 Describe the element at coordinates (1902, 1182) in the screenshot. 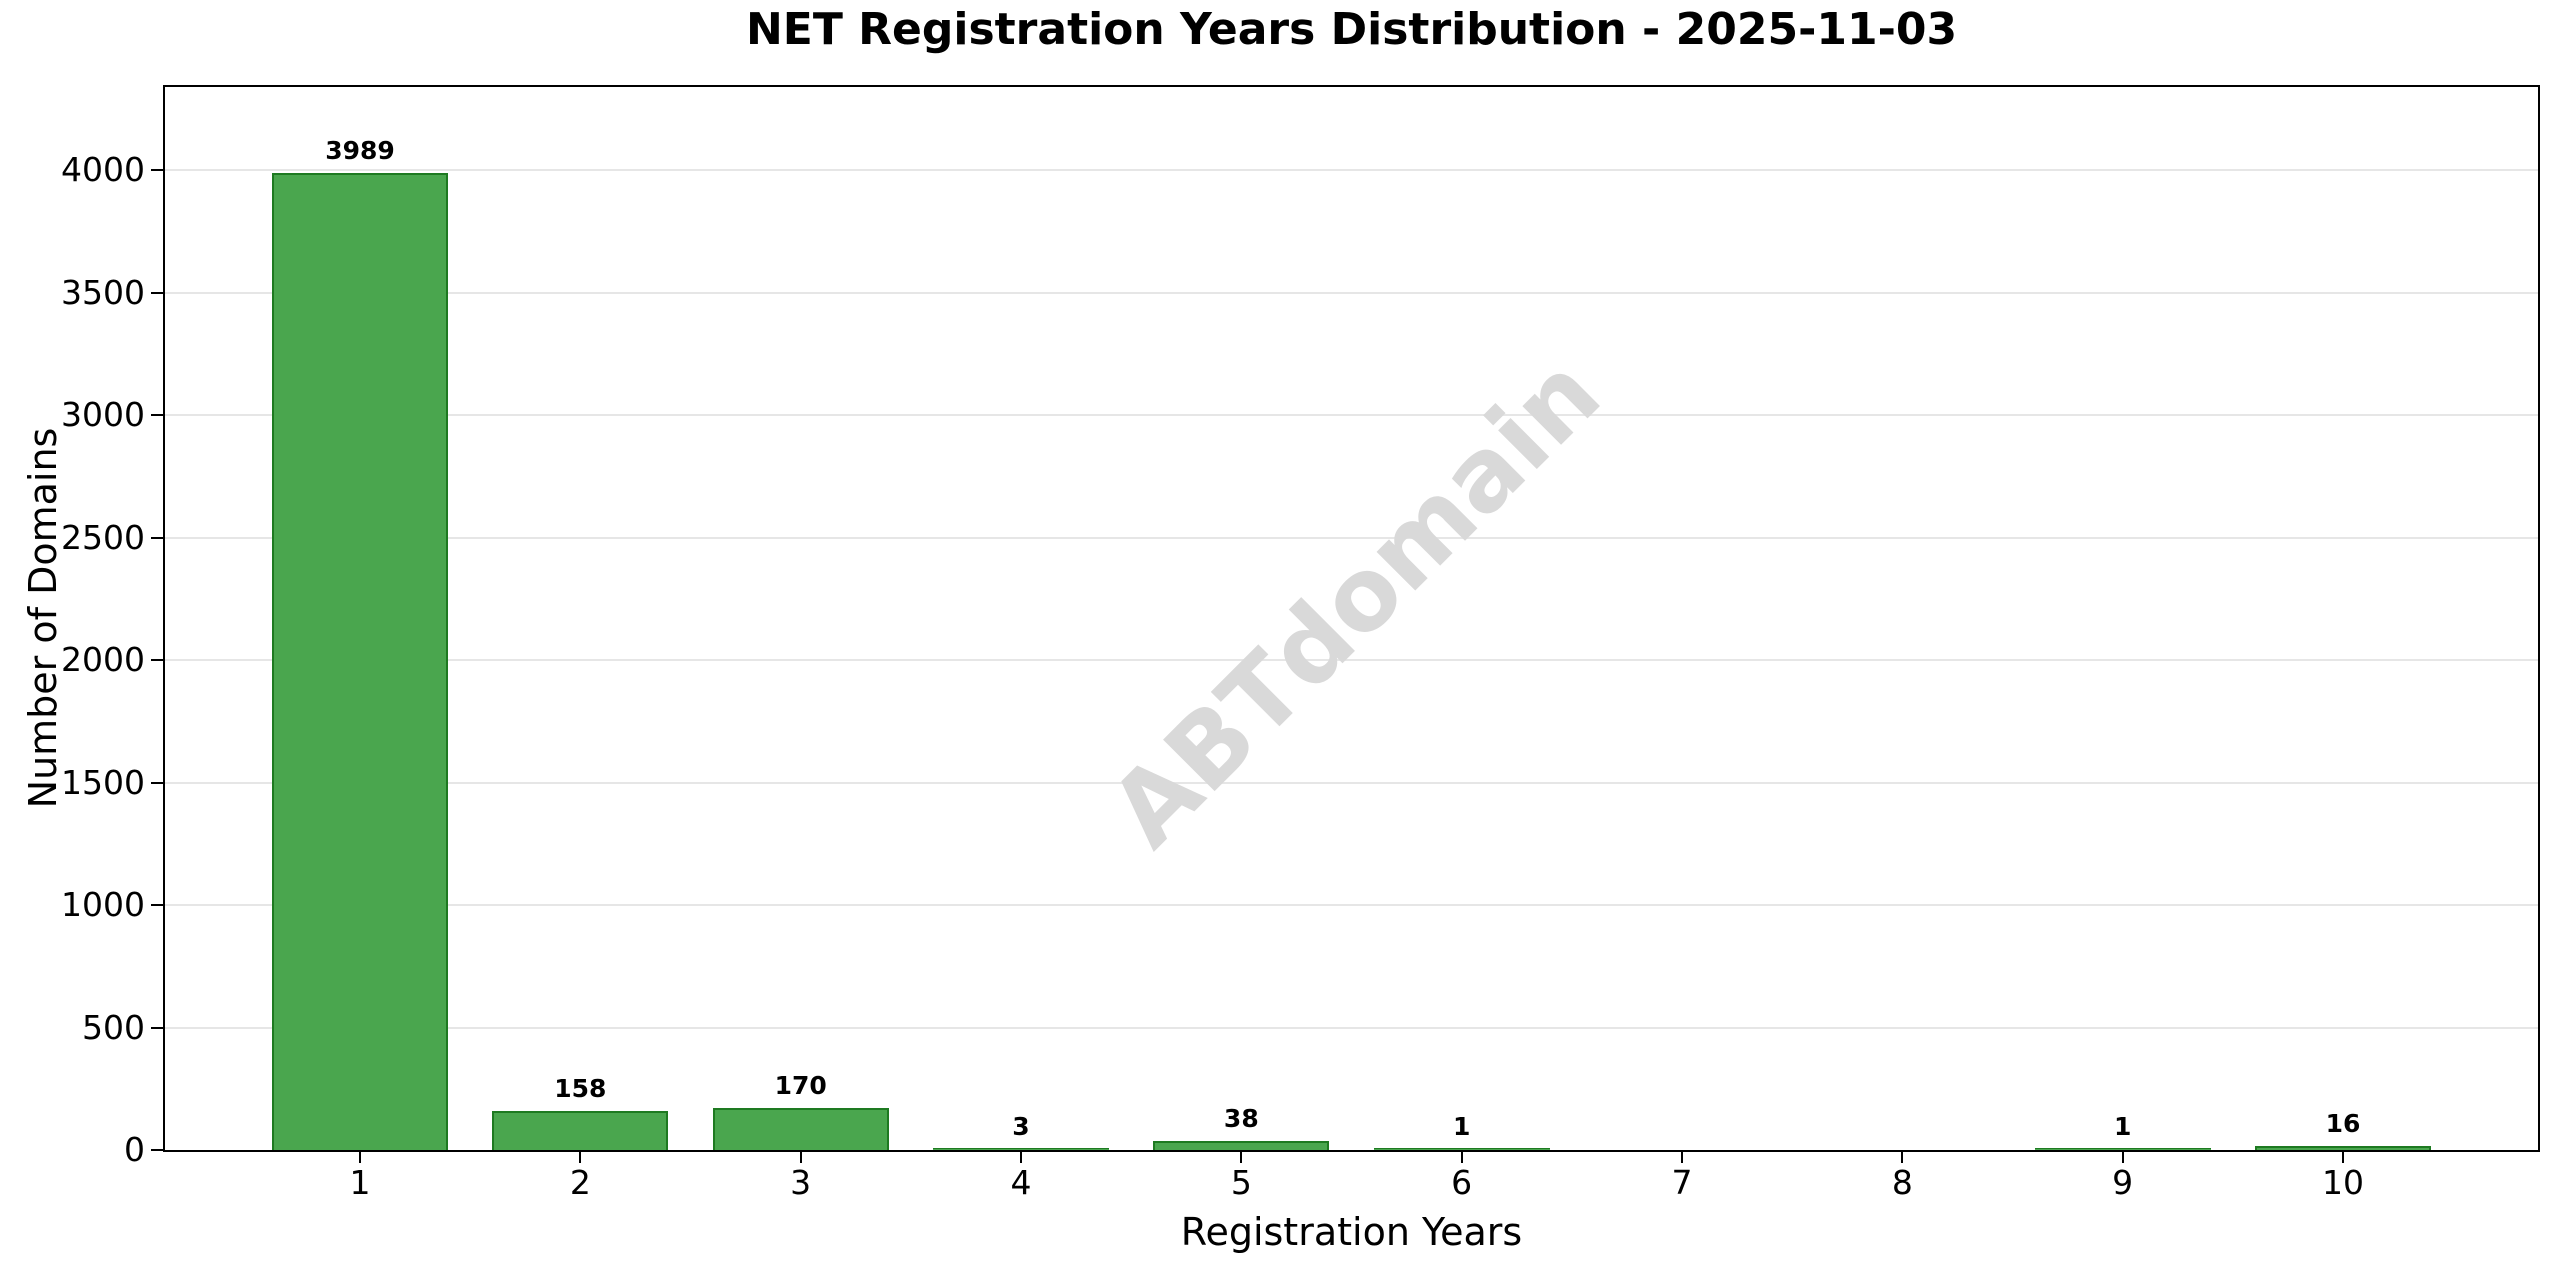

I see `x-tick-label: 8` at that location.